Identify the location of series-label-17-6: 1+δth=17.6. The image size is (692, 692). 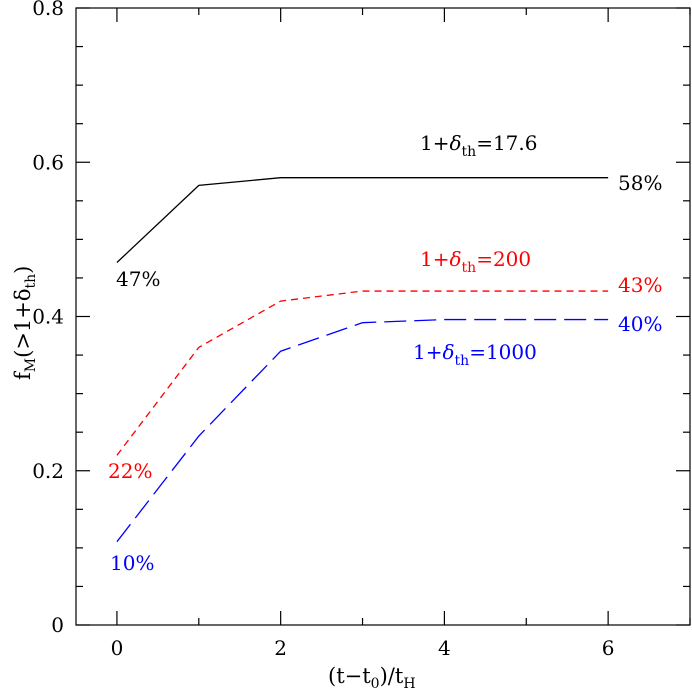
(478, 145).